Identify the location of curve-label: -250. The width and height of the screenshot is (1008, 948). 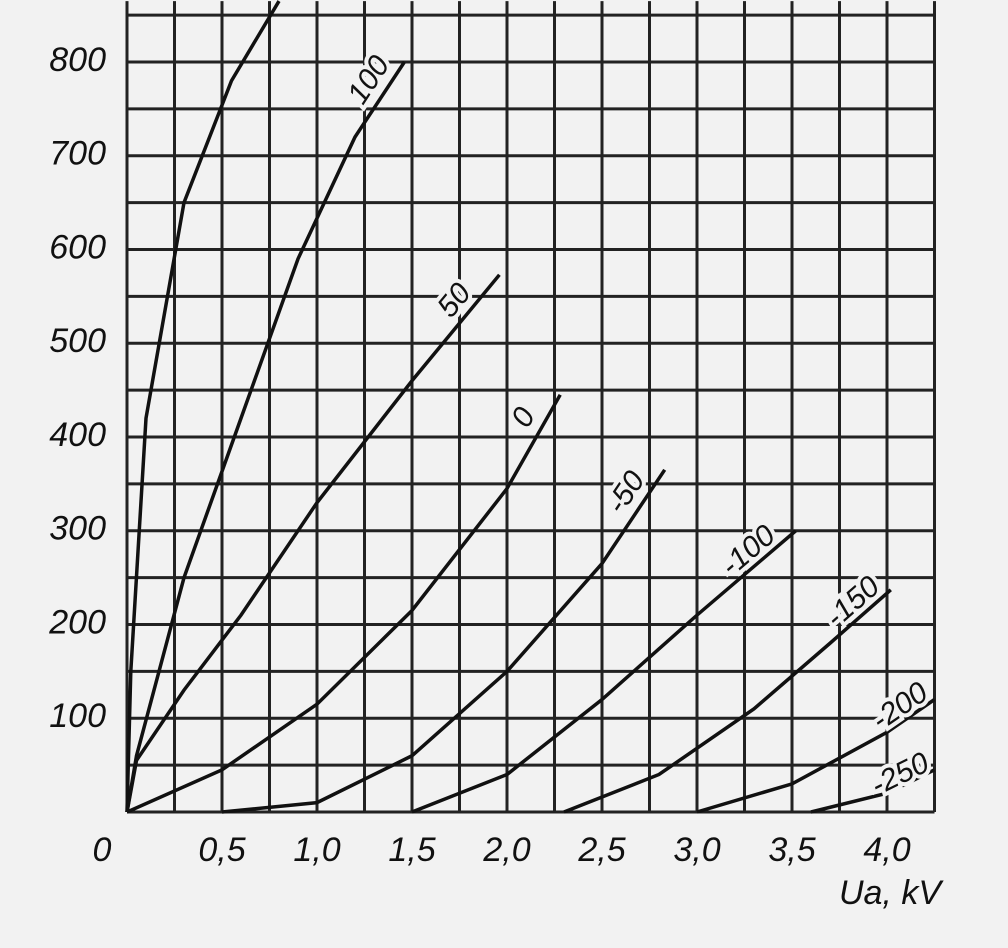
(900, 774).